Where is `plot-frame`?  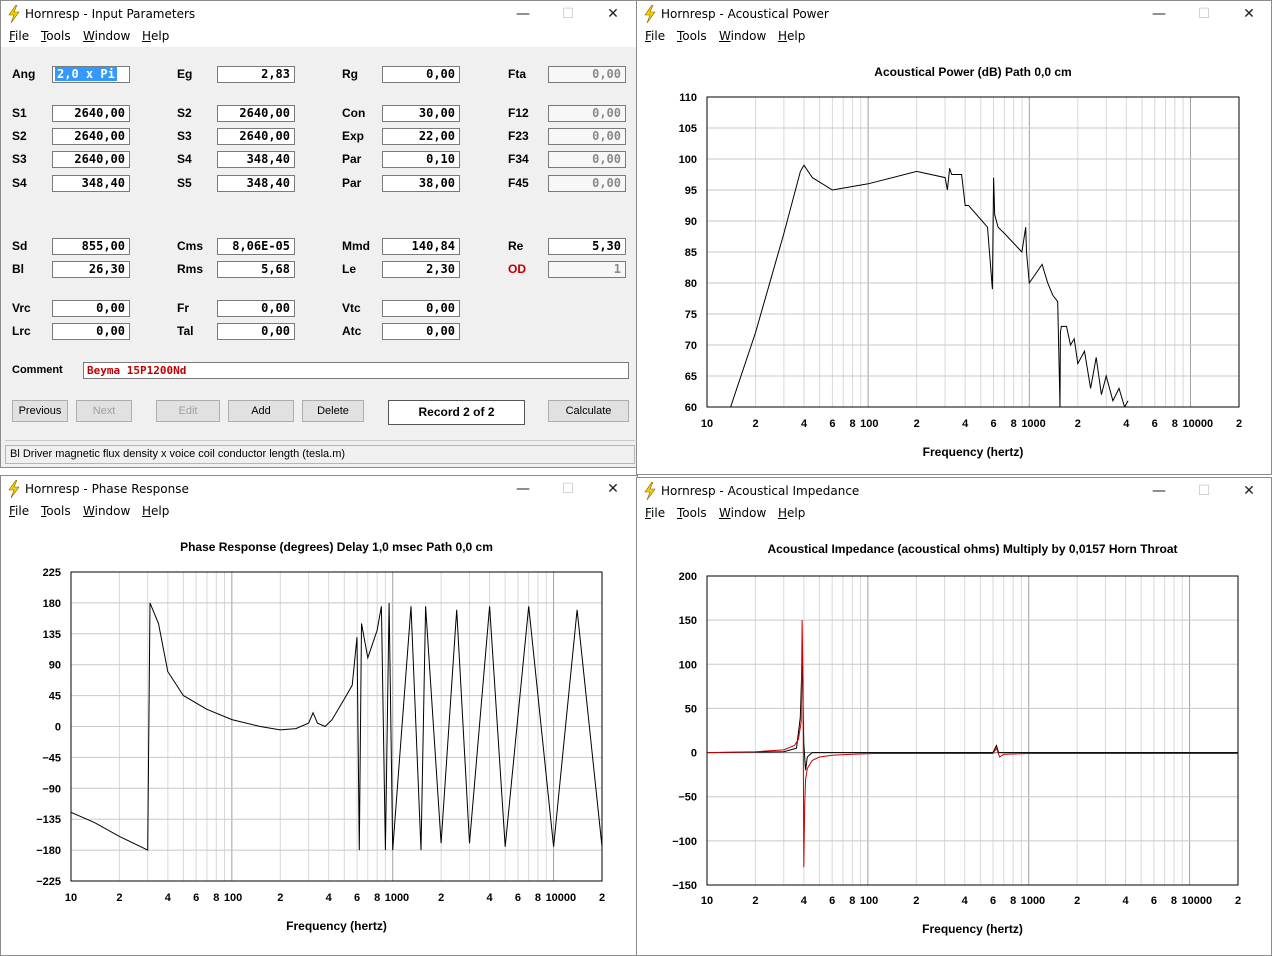
plot-frame is located at coordinates (972, 730).